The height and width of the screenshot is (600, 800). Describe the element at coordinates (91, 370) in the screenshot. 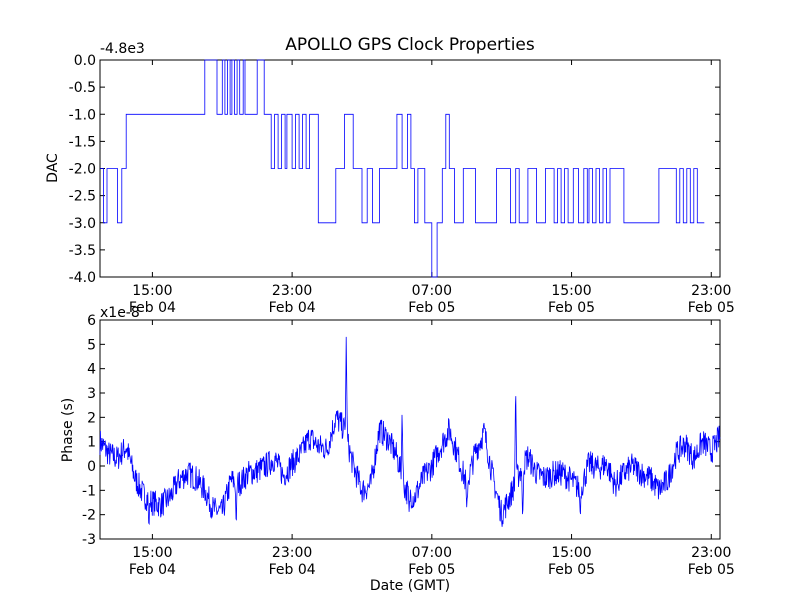

I see `phase-ytick-label: 4` at that location.